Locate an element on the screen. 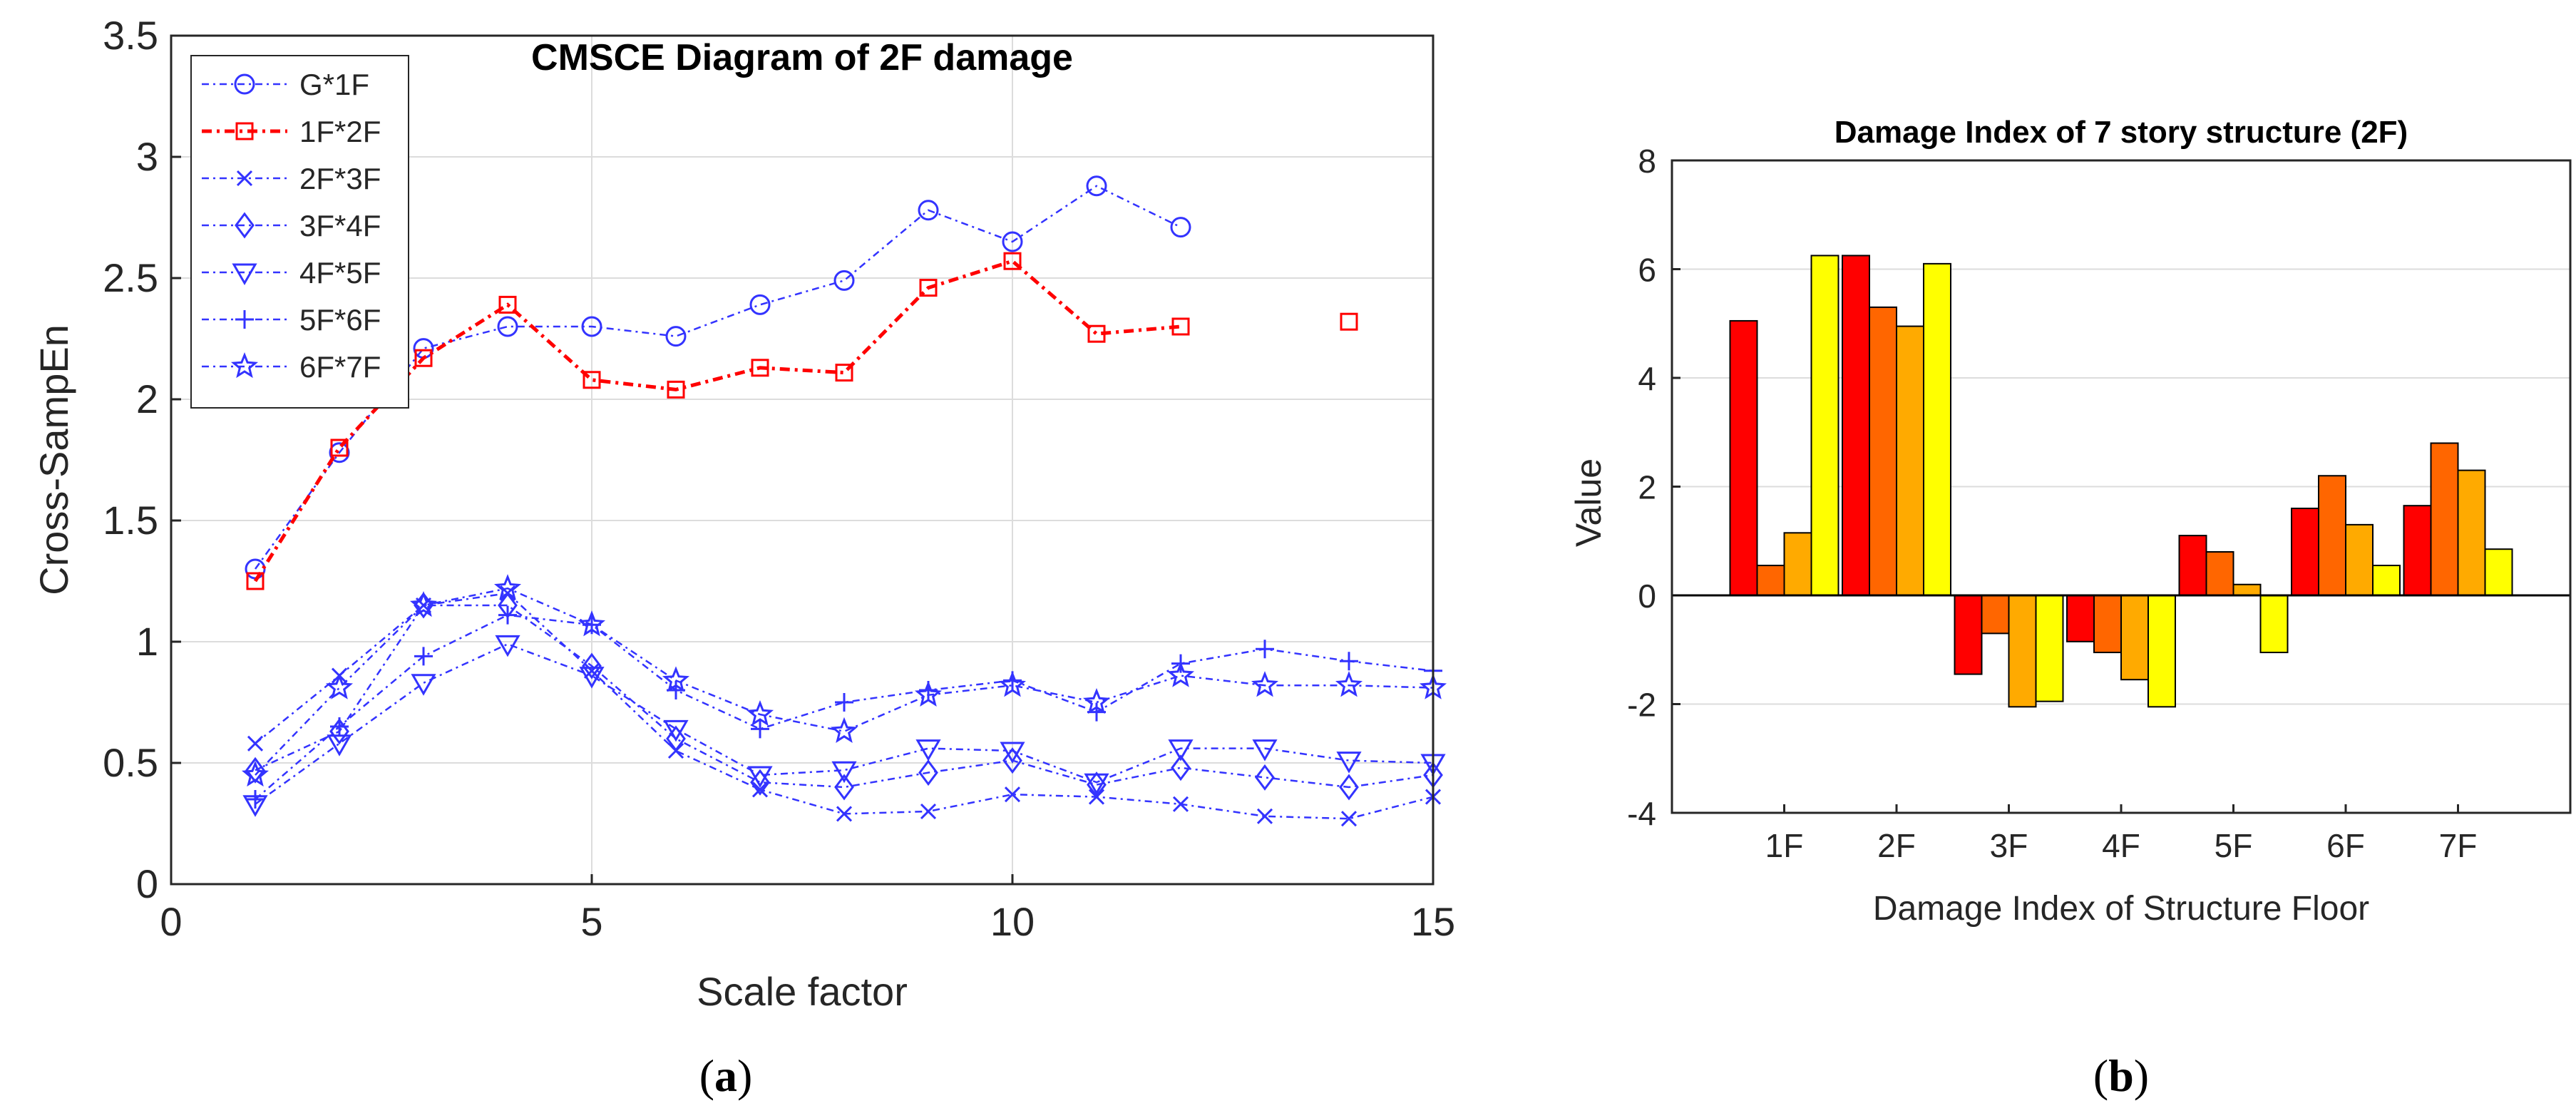  caption-b-open: ( is located at coordinates (2100, 1075).